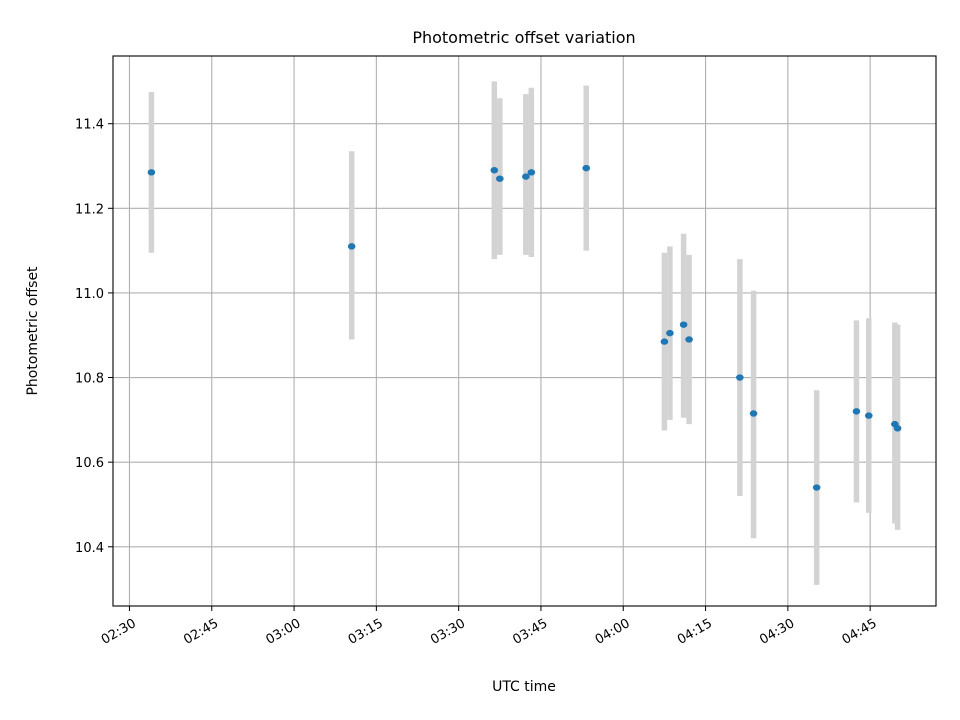 Image resolution: width=960 pixels, height=720 pixels. What do you see at coordinates (89, 125) in the screenshot?
I see `y-tick-label: 11.4` at bounding box center [89, 125].